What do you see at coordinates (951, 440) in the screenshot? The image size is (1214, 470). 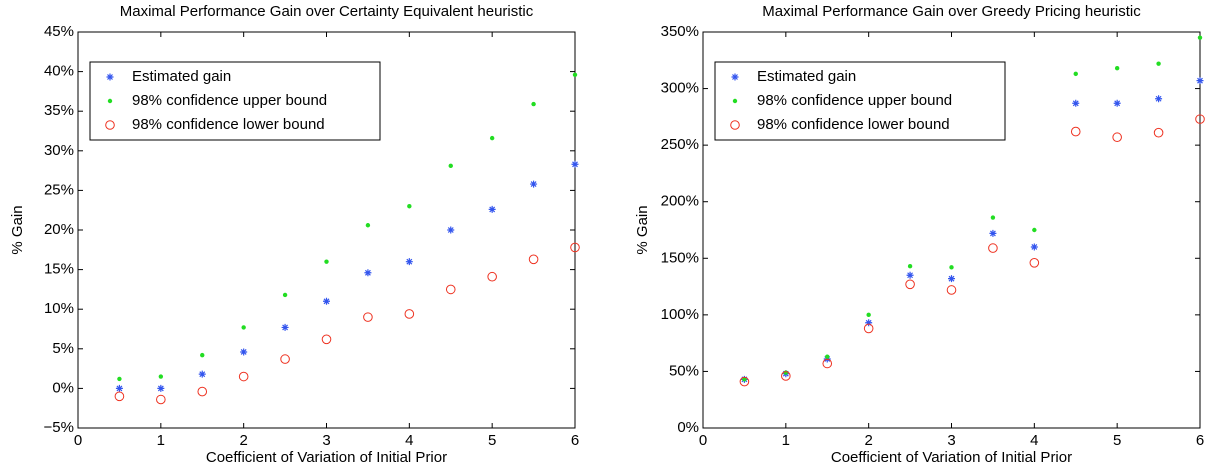 I see `x-tick-label: 3` at bounding box center [951, 440].